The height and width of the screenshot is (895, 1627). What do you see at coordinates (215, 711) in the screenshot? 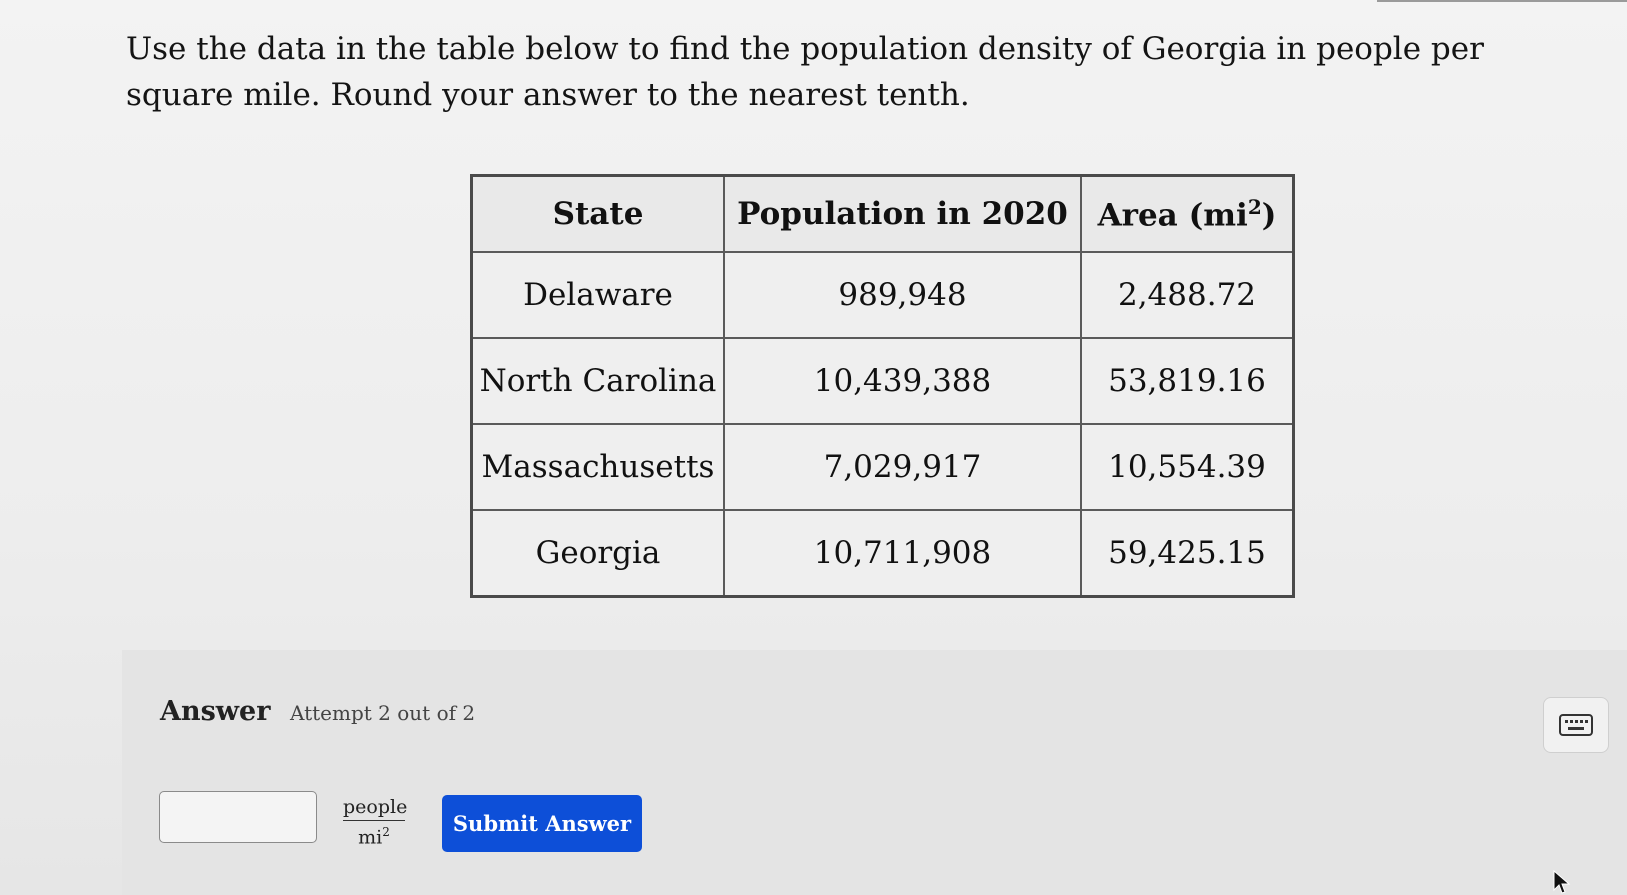
I see `answer-heading: Answer` at bounding box center [215, 711].